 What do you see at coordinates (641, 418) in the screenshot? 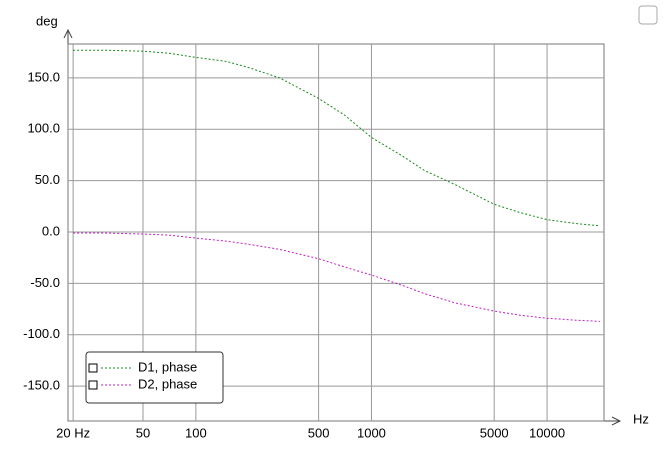
I see `x-axis-label: Hz` at bounding box center [641, 418].